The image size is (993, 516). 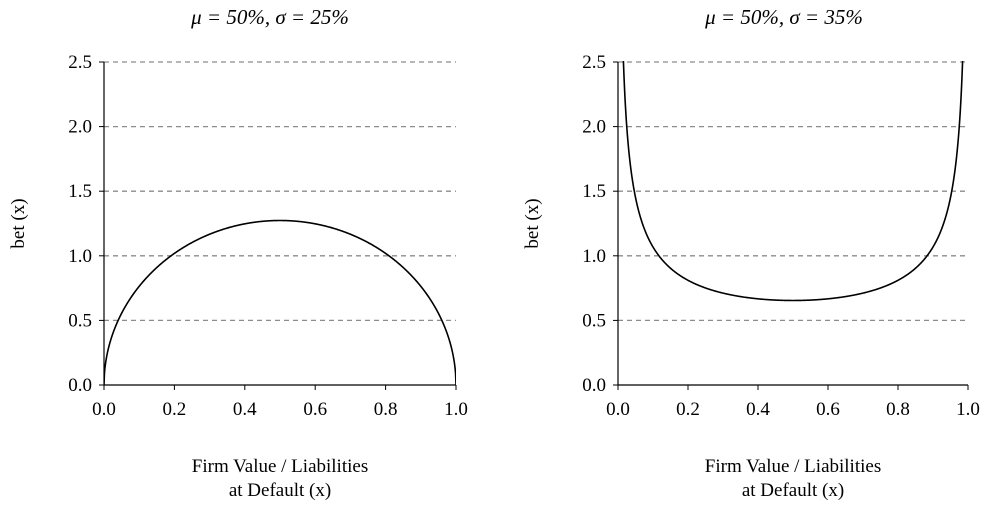 What do you see at coordinates (280, 302) in the screenshot?
I see `series-line` at bounding box center [280, 302].